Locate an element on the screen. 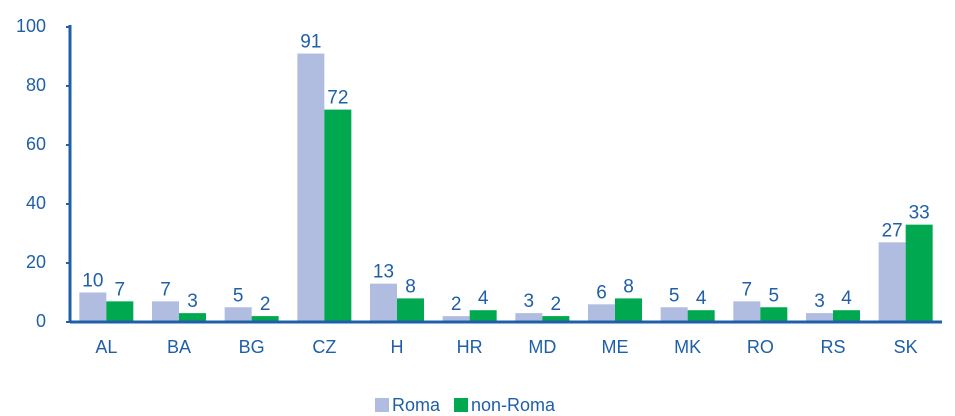 This screenshot has height=416, width=955. x-tick-label: CZ is located at coordinates (324, 347).